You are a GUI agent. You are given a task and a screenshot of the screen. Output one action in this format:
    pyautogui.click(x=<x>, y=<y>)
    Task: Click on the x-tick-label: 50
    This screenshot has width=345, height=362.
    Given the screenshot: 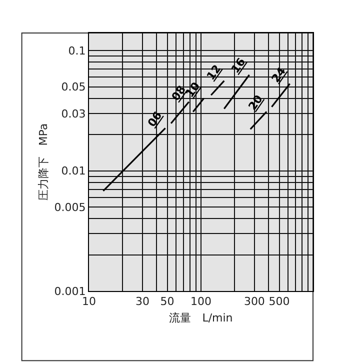 What is the action you would take?
    pyautogui.click(x=167, y=301)
    